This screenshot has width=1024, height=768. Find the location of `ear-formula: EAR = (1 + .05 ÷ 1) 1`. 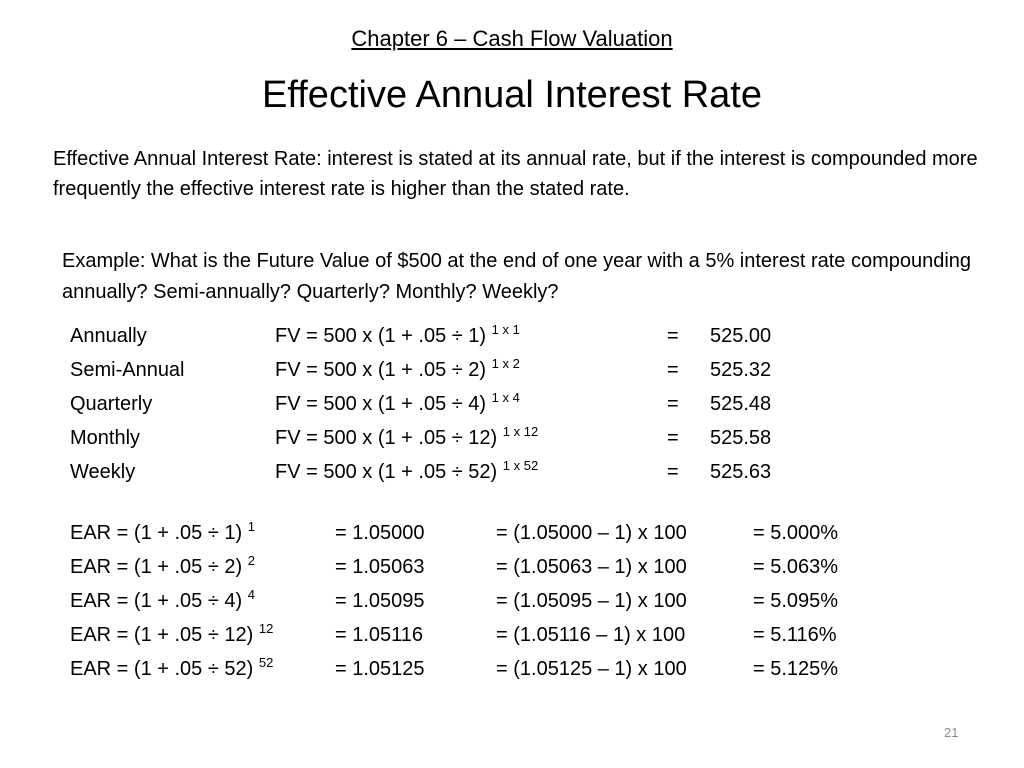

ear-formula: EAR = (1 + .05 ÷ 1) 1 is located at coordinates (162, 533).